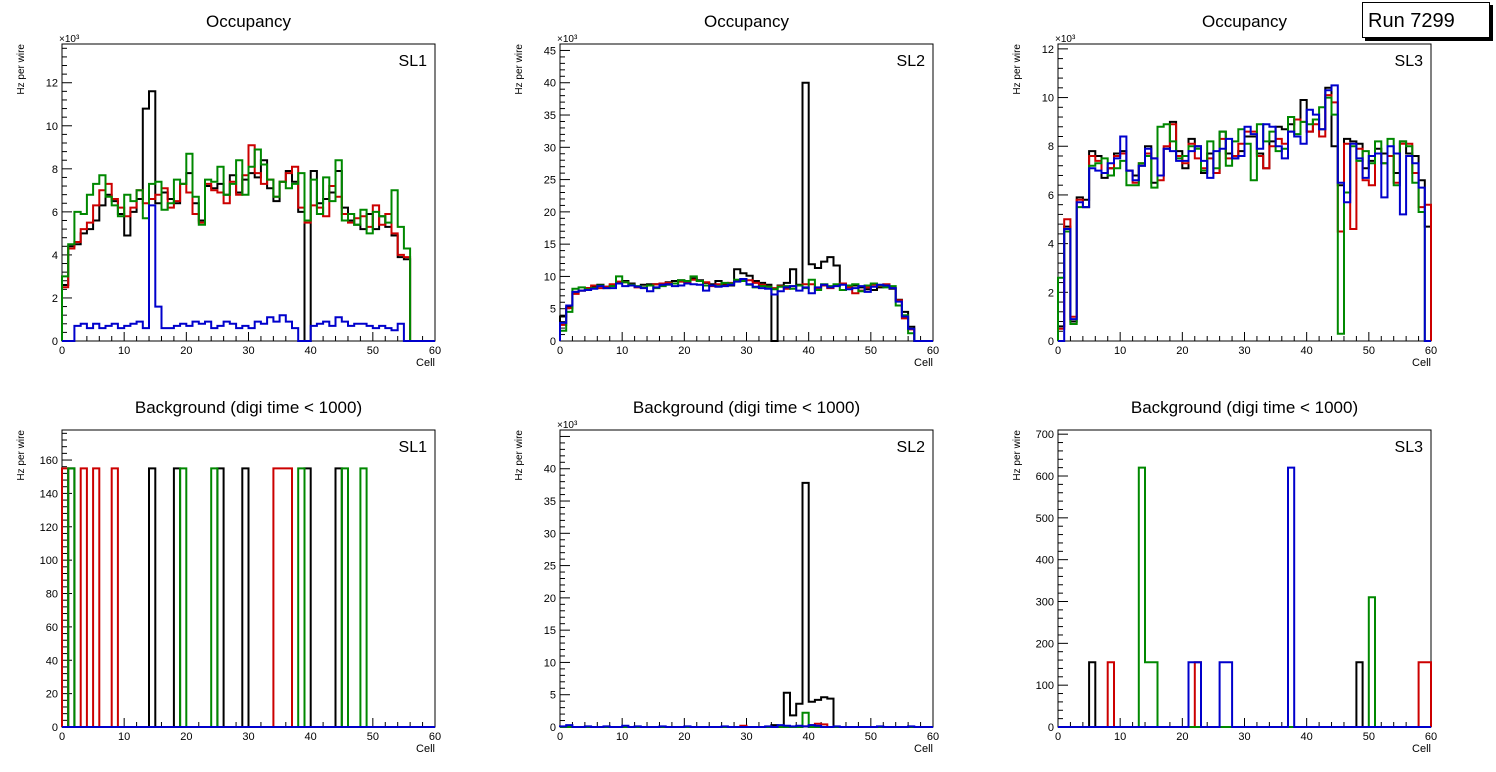 The width and height of the screenshot is (1496, 772). What do you see at coordinates (1045, 603) in the screenshot?
I see `y-tick-label: 300` at bounding box center [1045, 603].